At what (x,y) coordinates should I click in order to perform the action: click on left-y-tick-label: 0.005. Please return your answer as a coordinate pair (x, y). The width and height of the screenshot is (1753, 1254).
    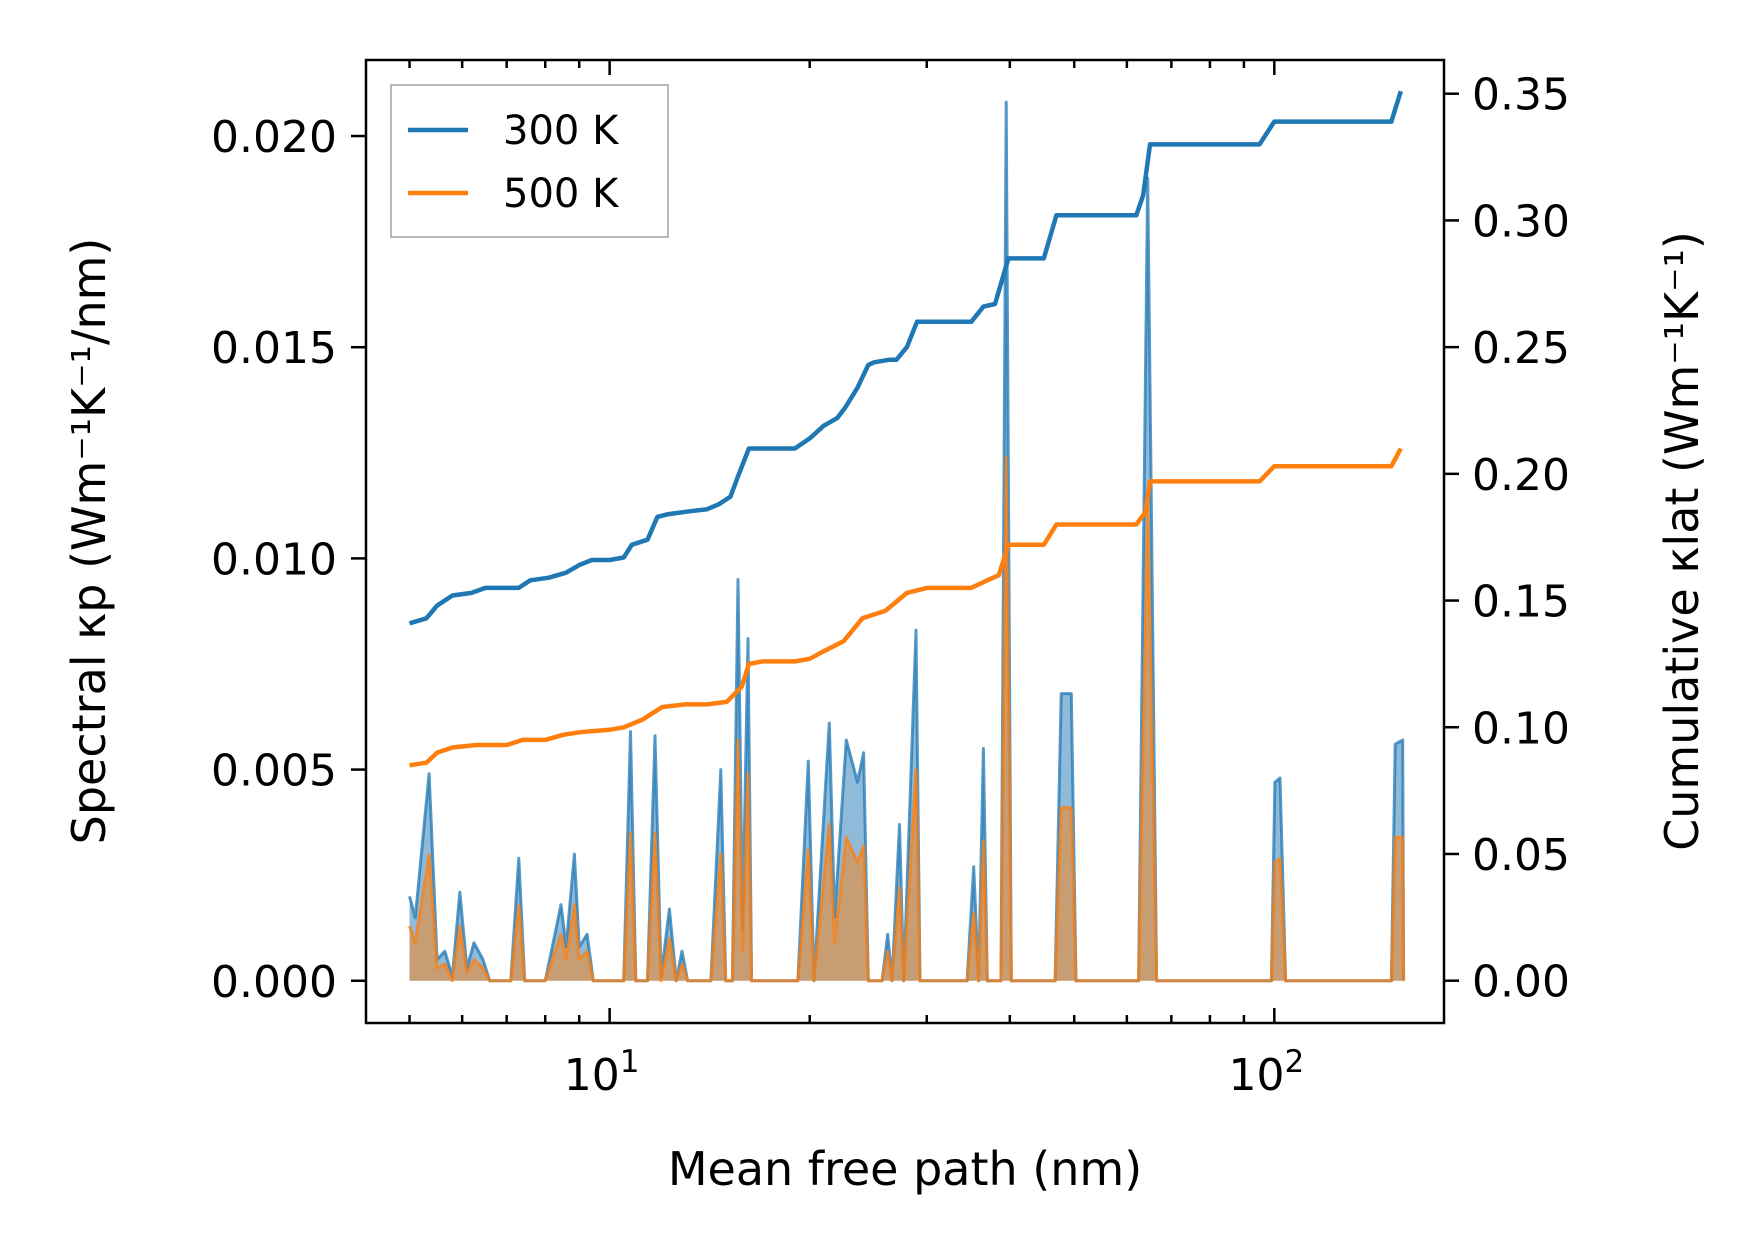
    Looking at the image, I should click on (274, 771).